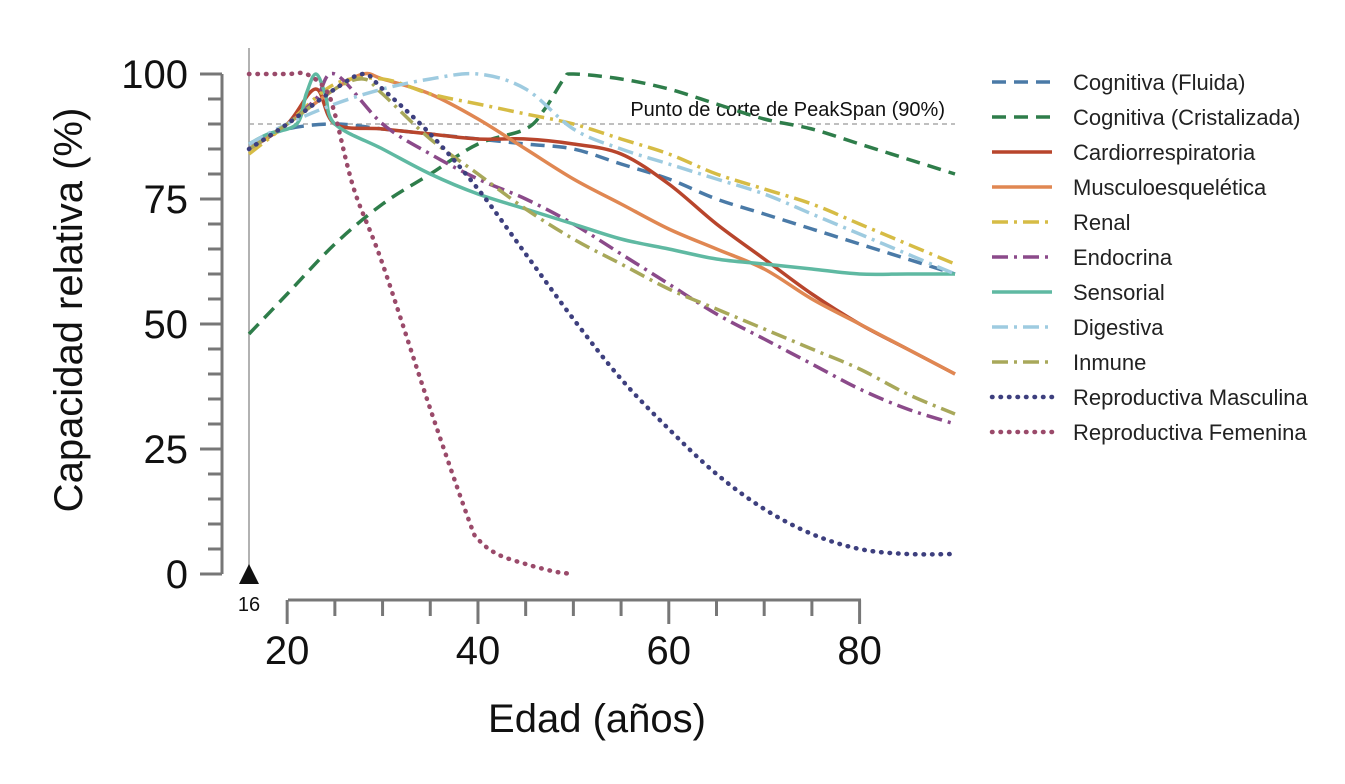 The height and width of the screenshot is (784, 1345). What do you see at coordinates (1170, 187) in the screenshot?
I see `legend-label-musculoesqueletica: Musculoesquelética` at bounding box center [1170, 187].